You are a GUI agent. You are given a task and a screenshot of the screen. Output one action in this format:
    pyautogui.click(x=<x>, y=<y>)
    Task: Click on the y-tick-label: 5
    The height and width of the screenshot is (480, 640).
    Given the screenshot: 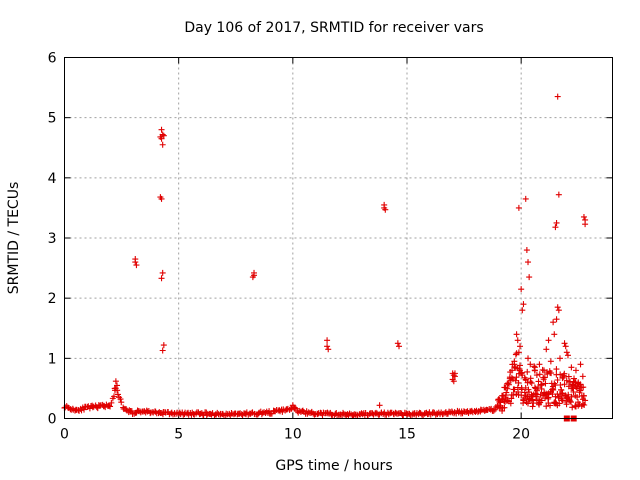 What is the action you would take?
    pyautogui.click(x=52, y=119)
    